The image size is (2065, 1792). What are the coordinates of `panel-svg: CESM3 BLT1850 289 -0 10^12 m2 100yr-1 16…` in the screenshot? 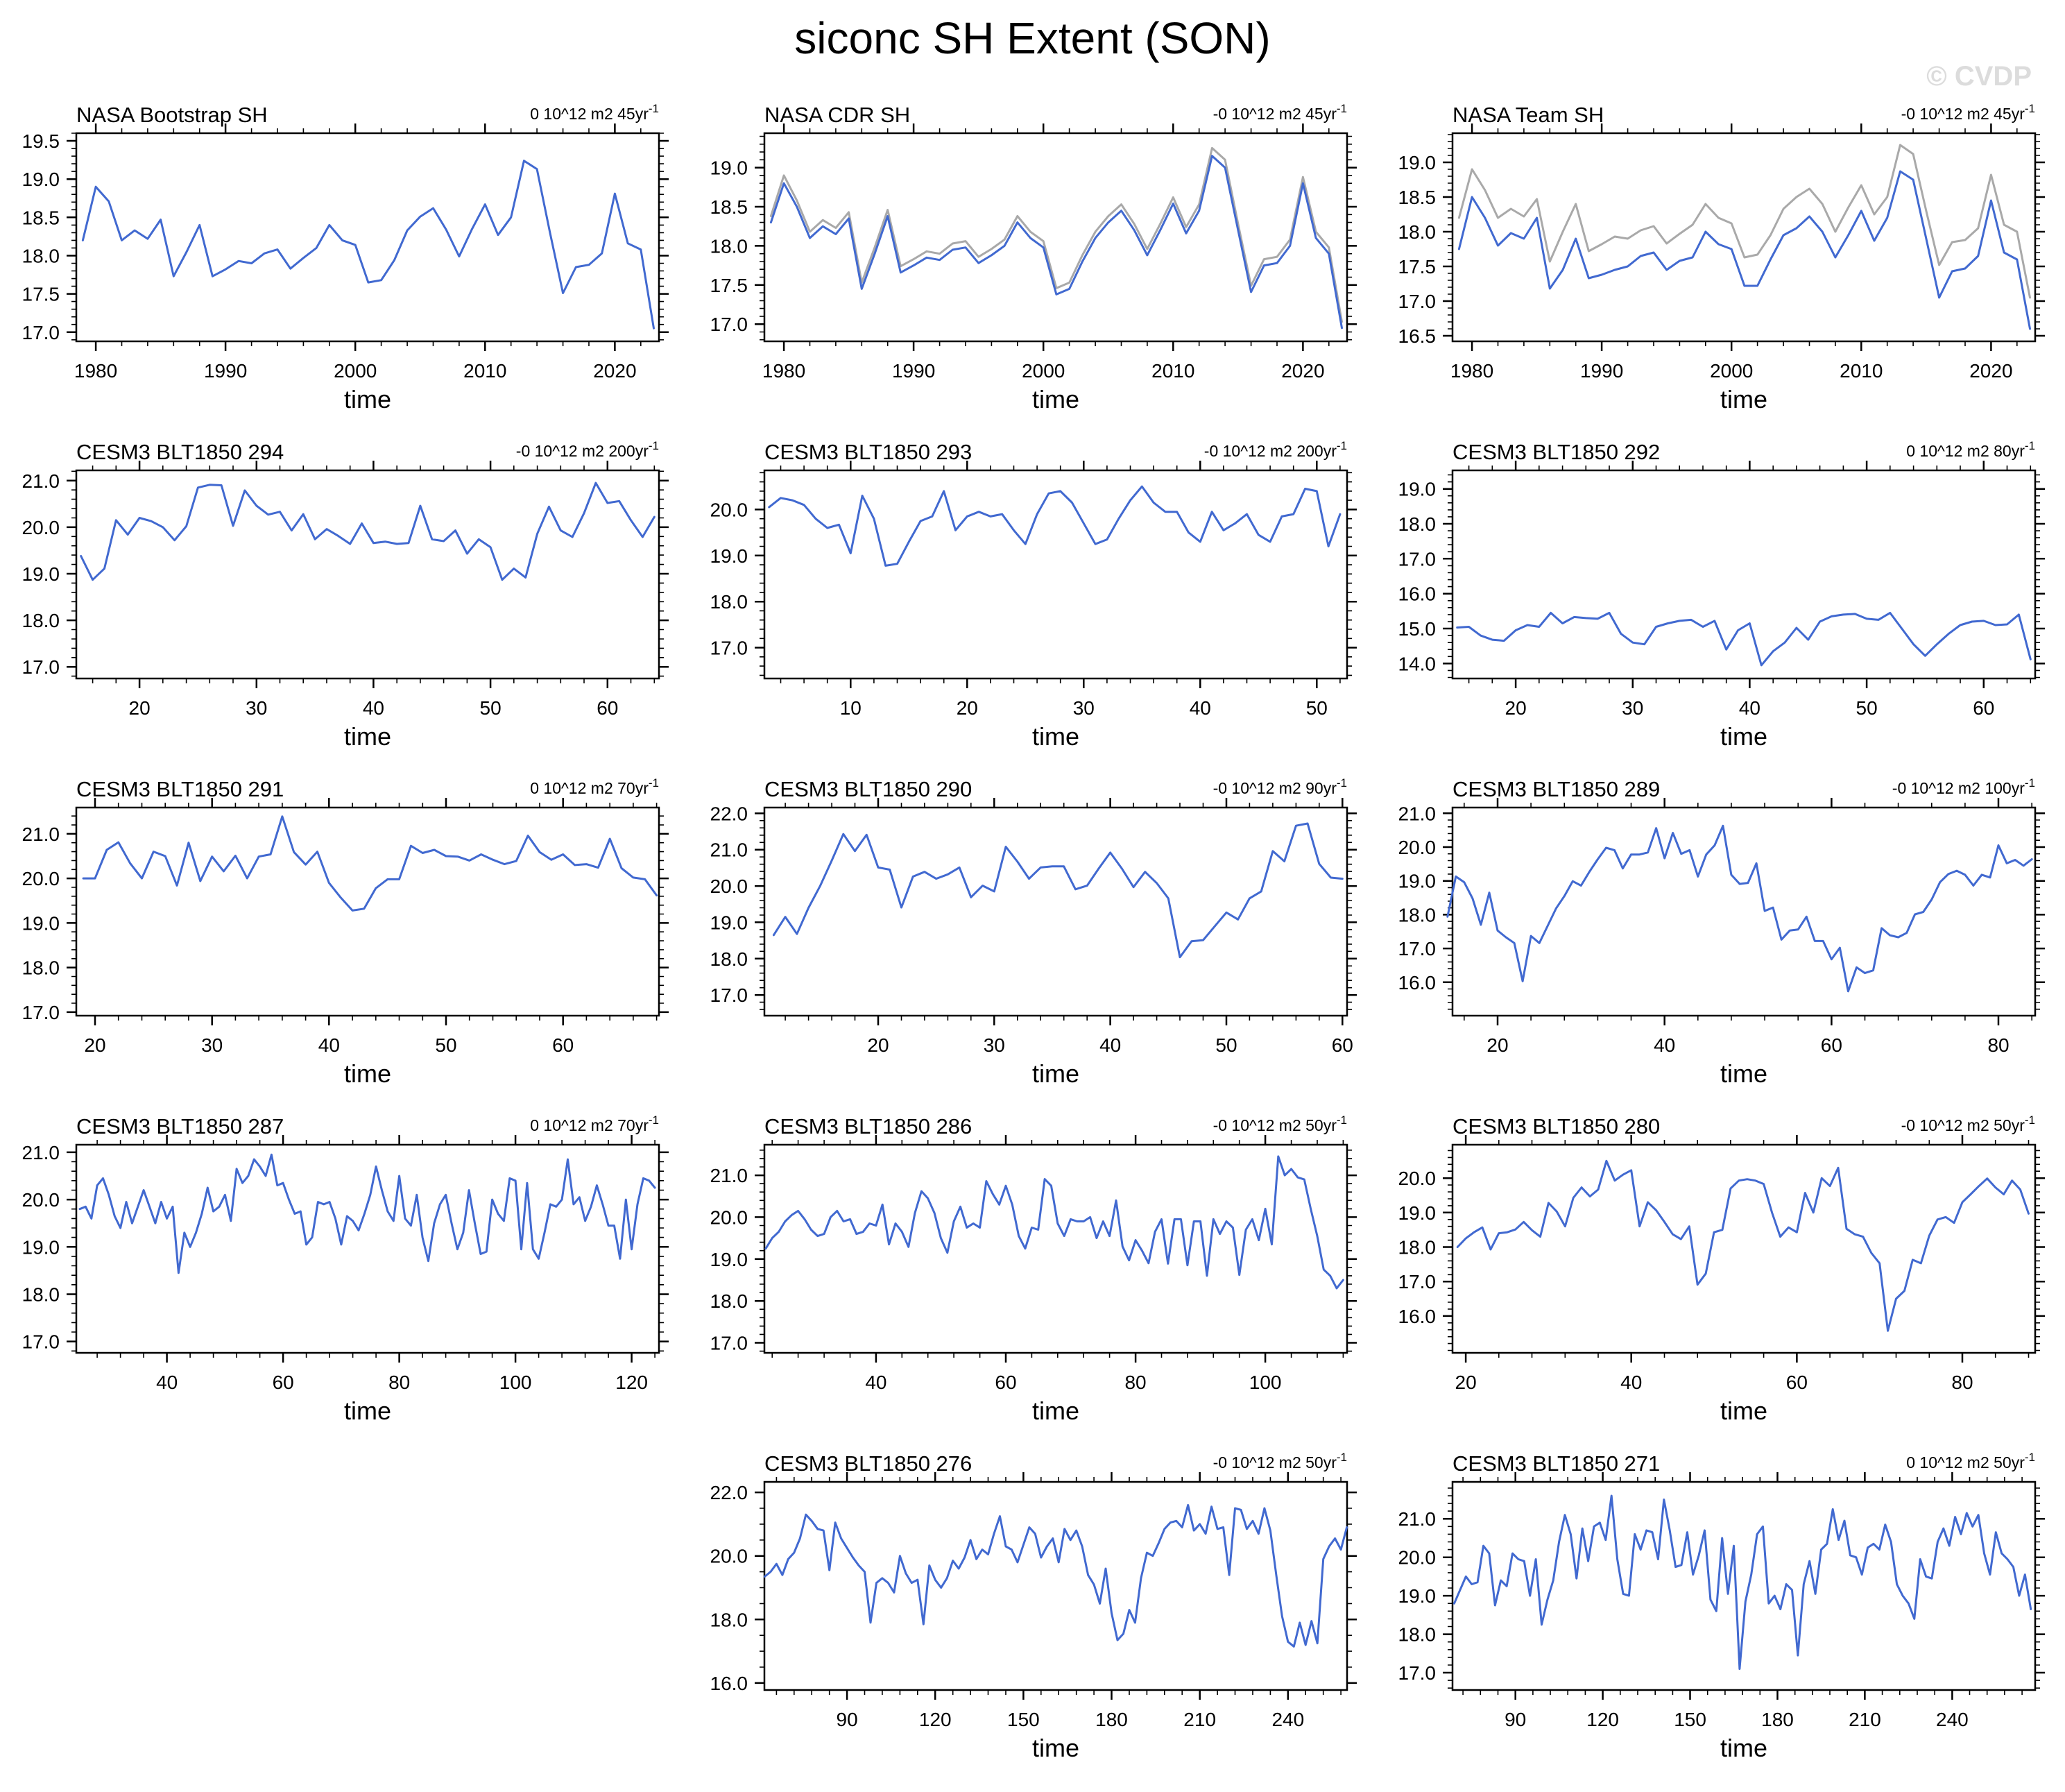 It's located at (1722, 932).